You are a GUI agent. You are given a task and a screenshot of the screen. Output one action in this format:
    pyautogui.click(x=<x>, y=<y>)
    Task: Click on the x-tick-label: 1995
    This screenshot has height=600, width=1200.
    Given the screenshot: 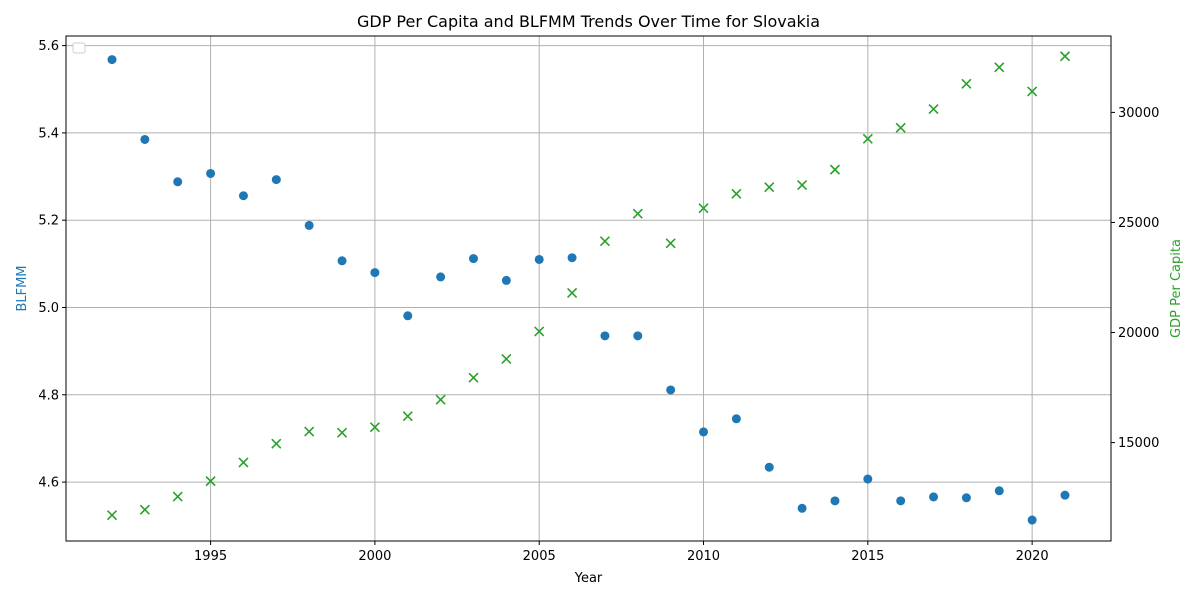 What is the action you would take?
    pyautogui.click(x=210, y=556)
    